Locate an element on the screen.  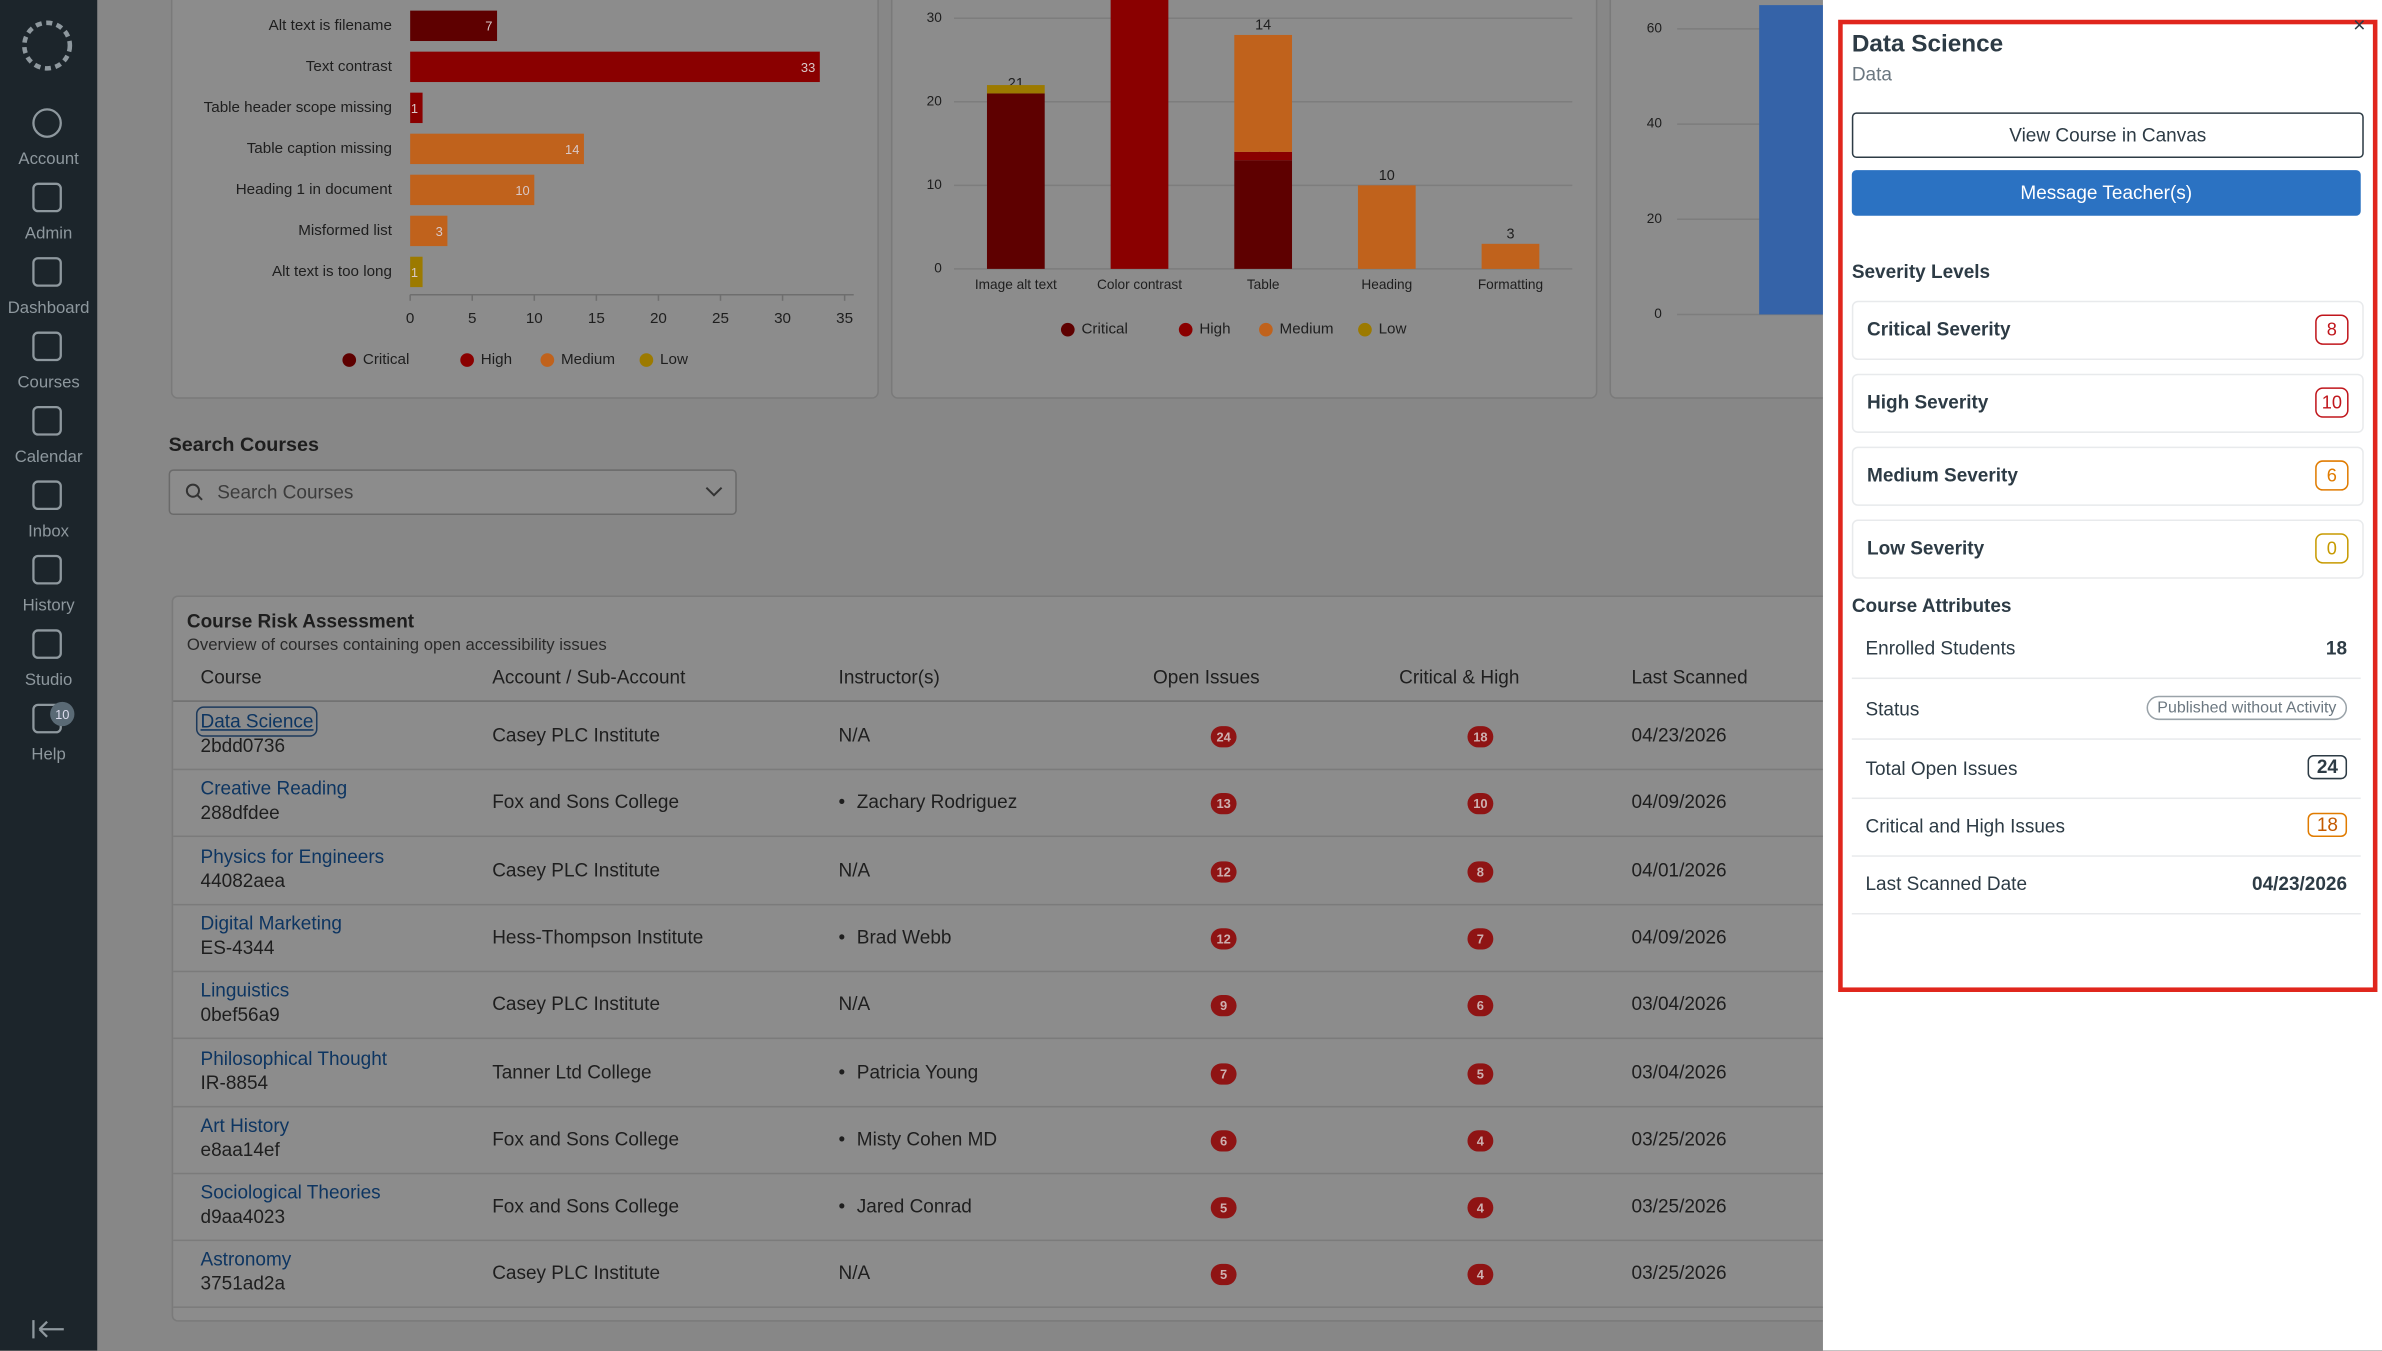
dropdown-icon is located at coordinates (714, 491).